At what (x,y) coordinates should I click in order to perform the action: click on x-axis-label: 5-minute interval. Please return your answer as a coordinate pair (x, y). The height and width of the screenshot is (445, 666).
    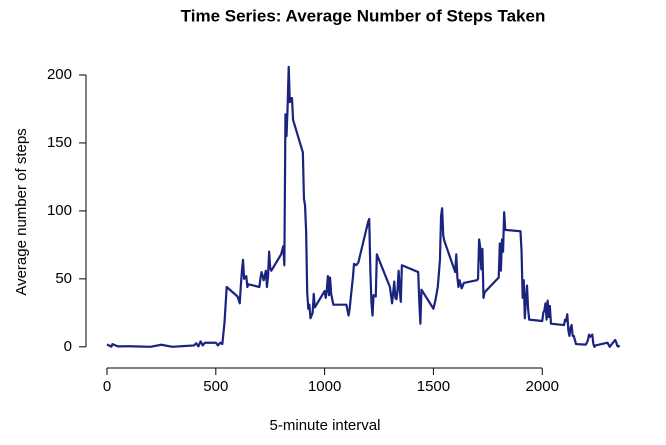
    Looking at the image, I should click on (325, 425).